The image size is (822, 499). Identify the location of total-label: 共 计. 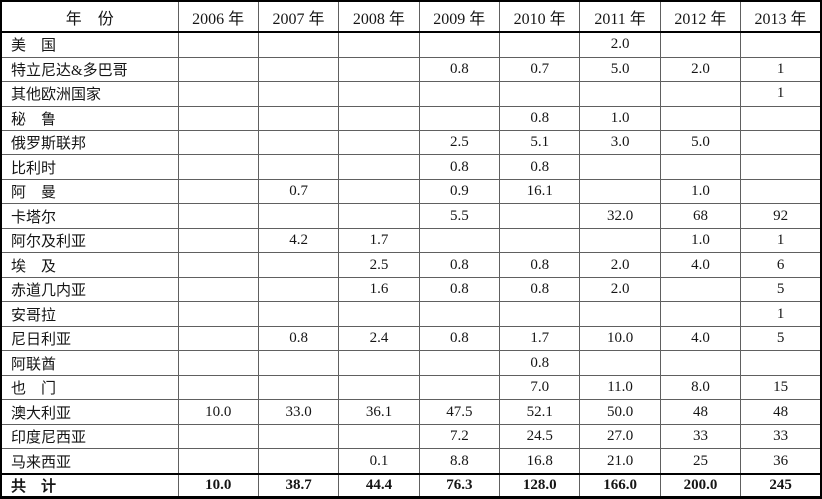
(89, 485).